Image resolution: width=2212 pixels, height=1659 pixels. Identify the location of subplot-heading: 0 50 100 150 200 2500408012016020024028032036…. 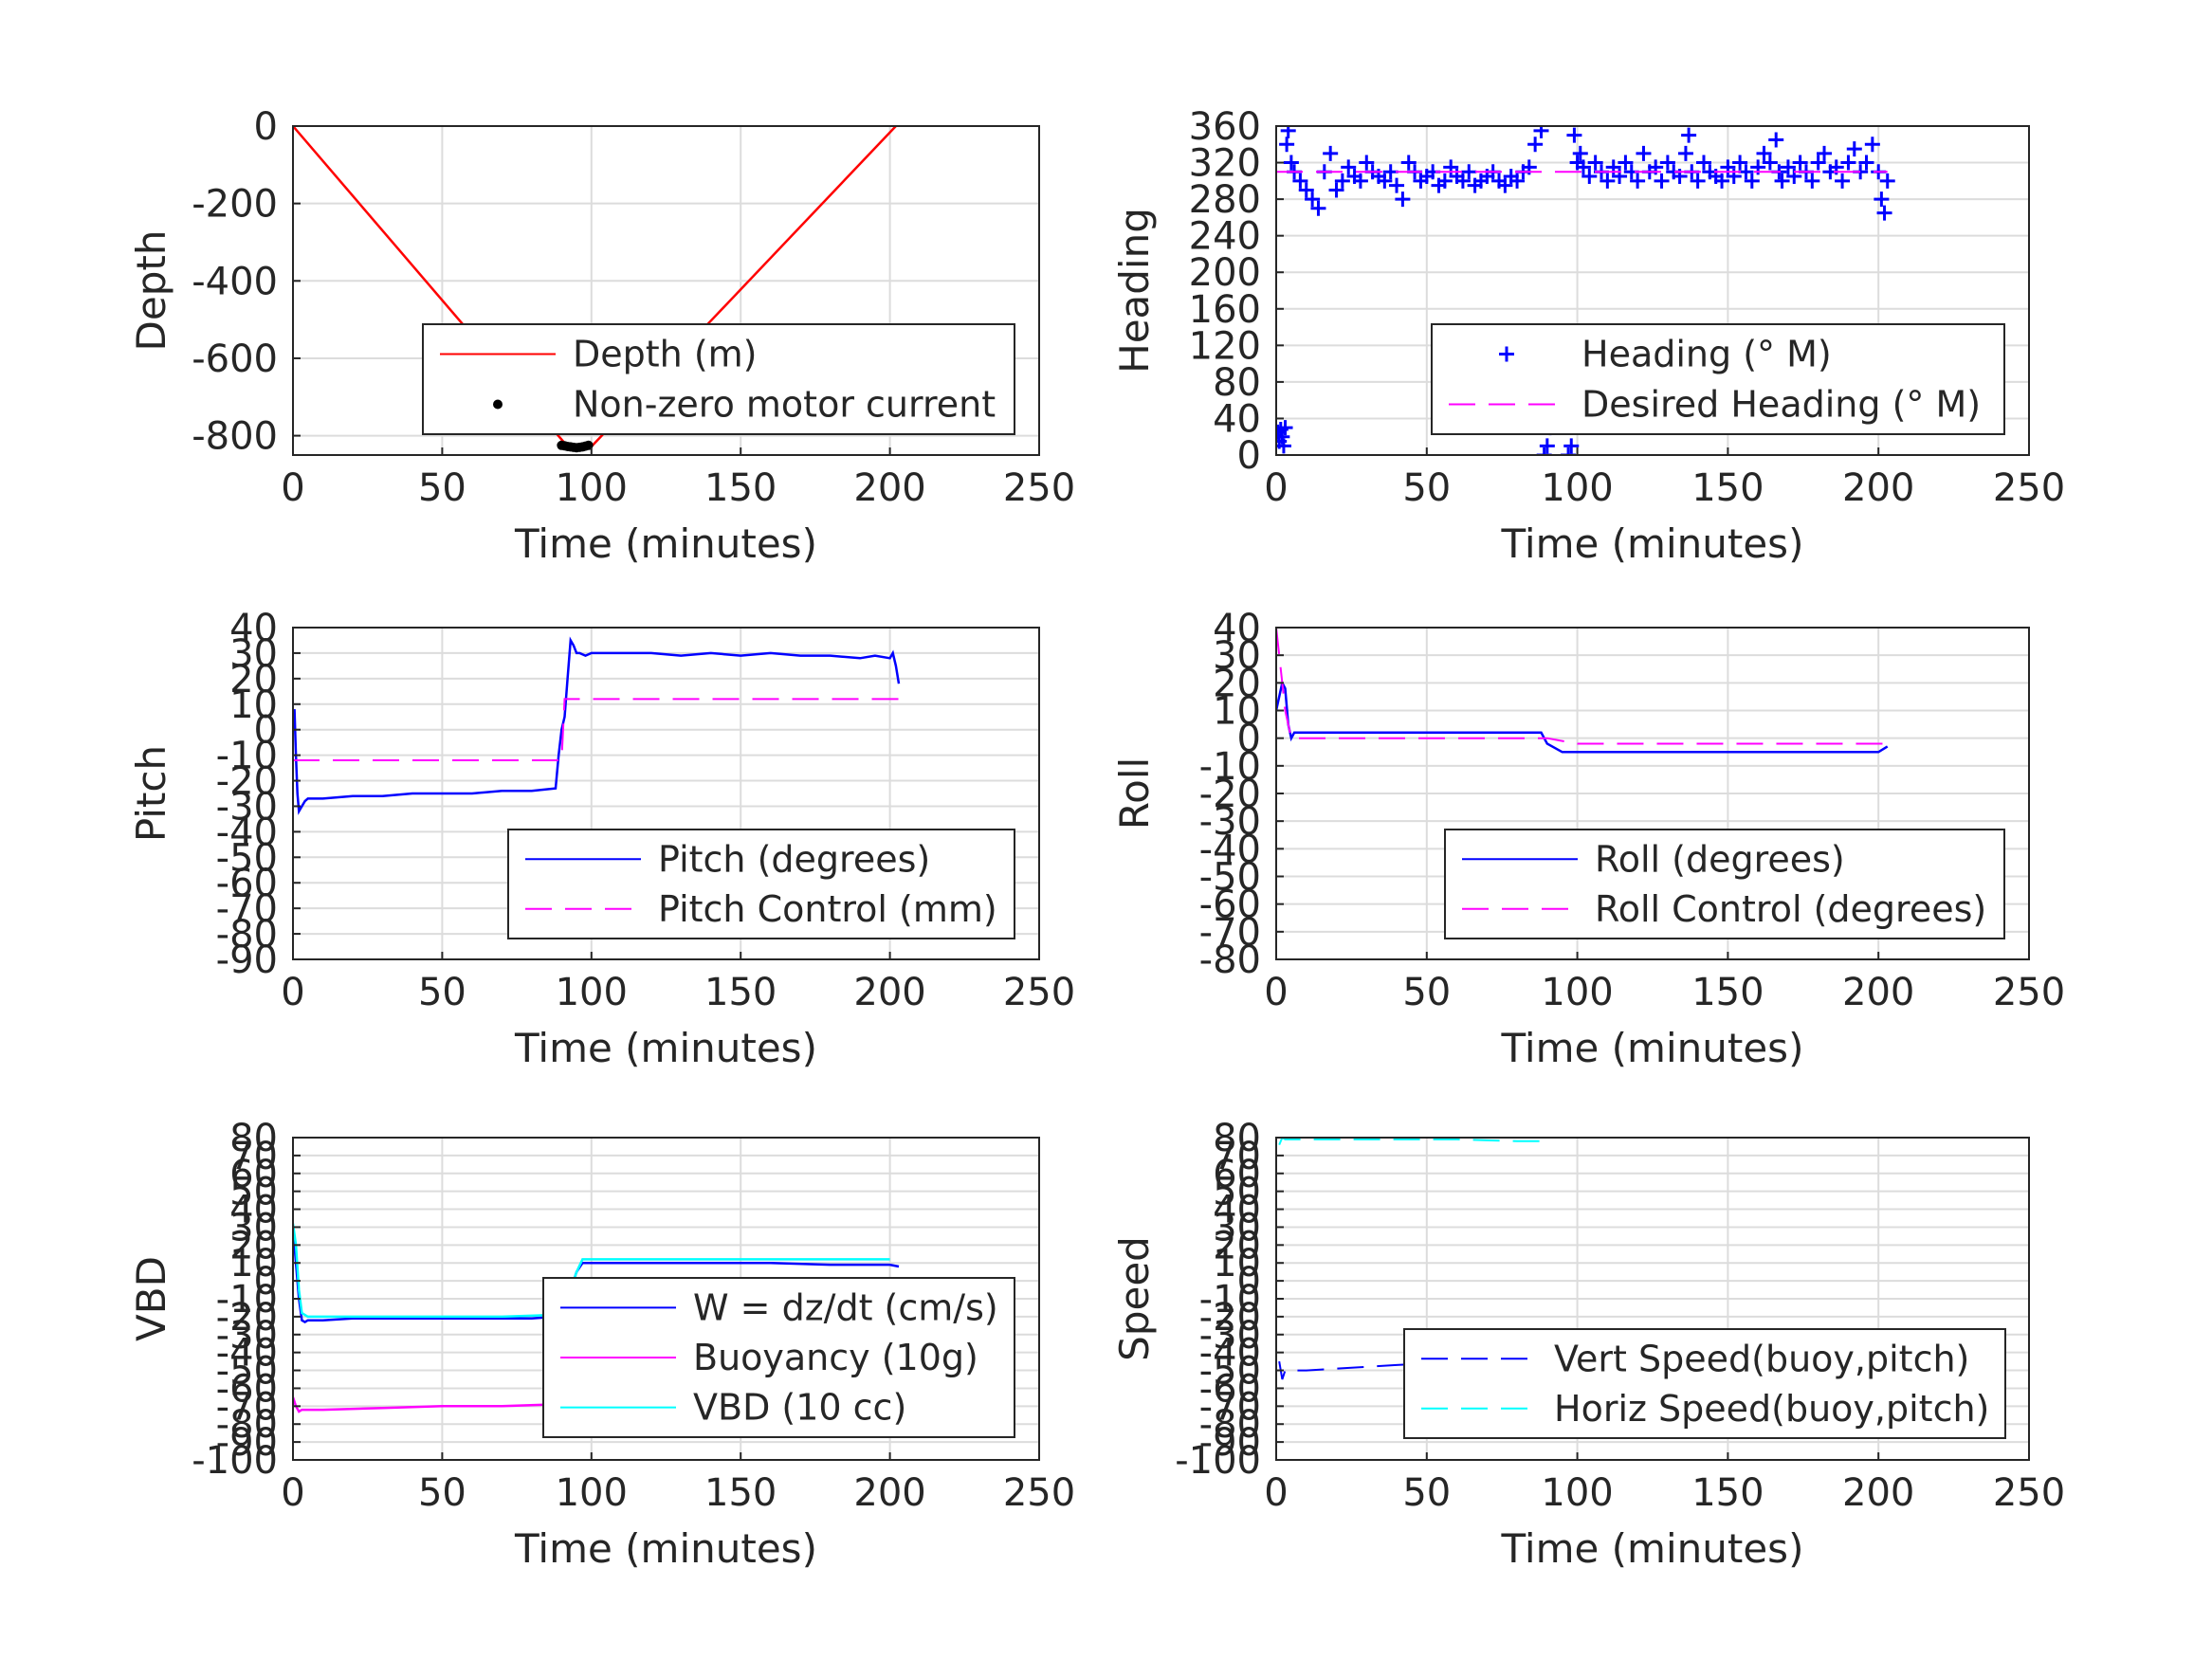
(1588, 336).